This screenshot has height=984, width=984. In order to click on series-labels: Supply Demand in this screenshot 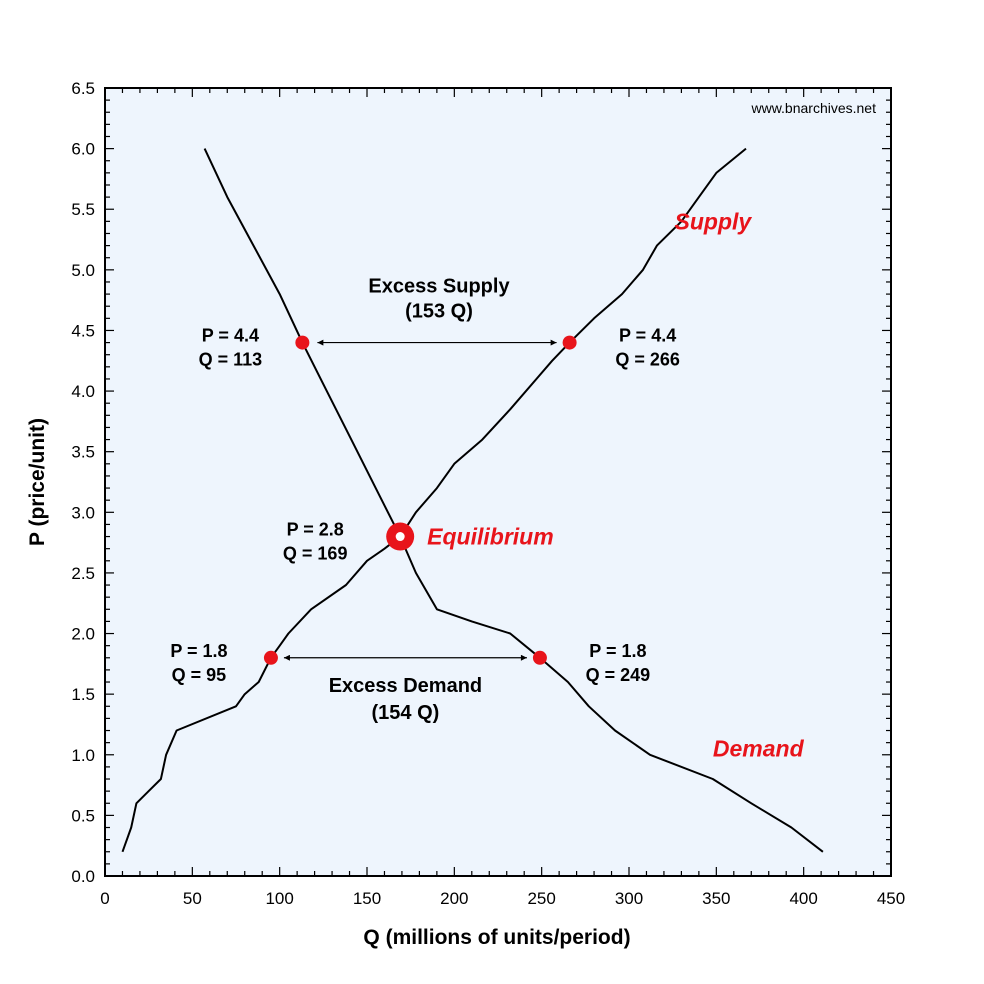, I will do `click(740, 484)`.